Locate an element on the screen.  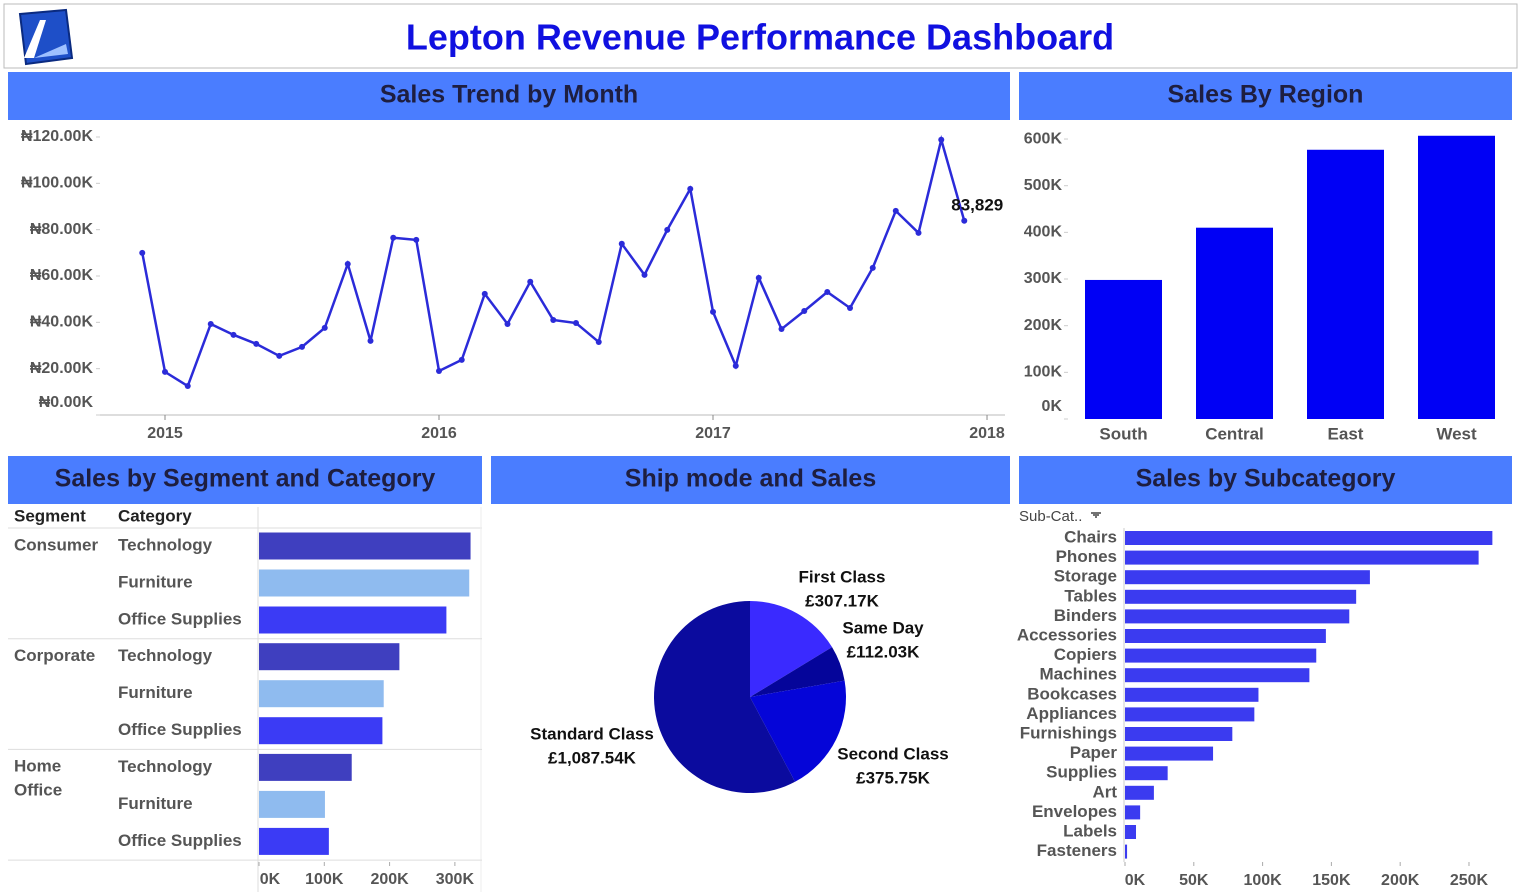
y-tick-label: ₦0.00K is located at coordinates (66, 402).